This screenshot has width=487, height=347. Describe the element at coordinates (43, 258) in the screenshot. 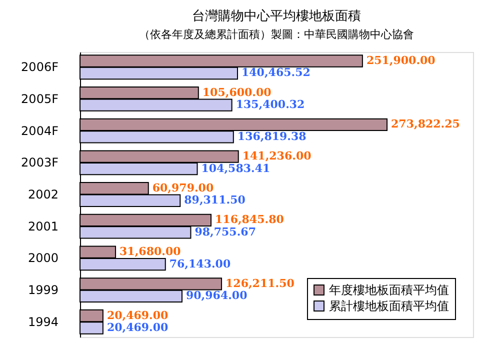

I see `y-tick-label: 2000` at that location.